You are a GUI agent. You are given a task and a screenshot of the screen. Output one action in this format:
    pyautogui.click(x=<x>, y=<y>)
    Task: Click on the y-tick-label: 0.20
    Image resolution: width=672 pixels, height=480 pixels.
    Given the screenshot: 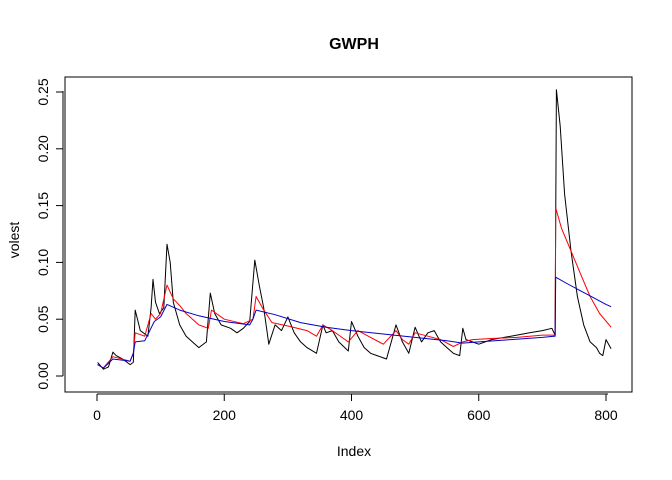 What is the action you would take?
    pyautogui.click(x=43, y=148)
    